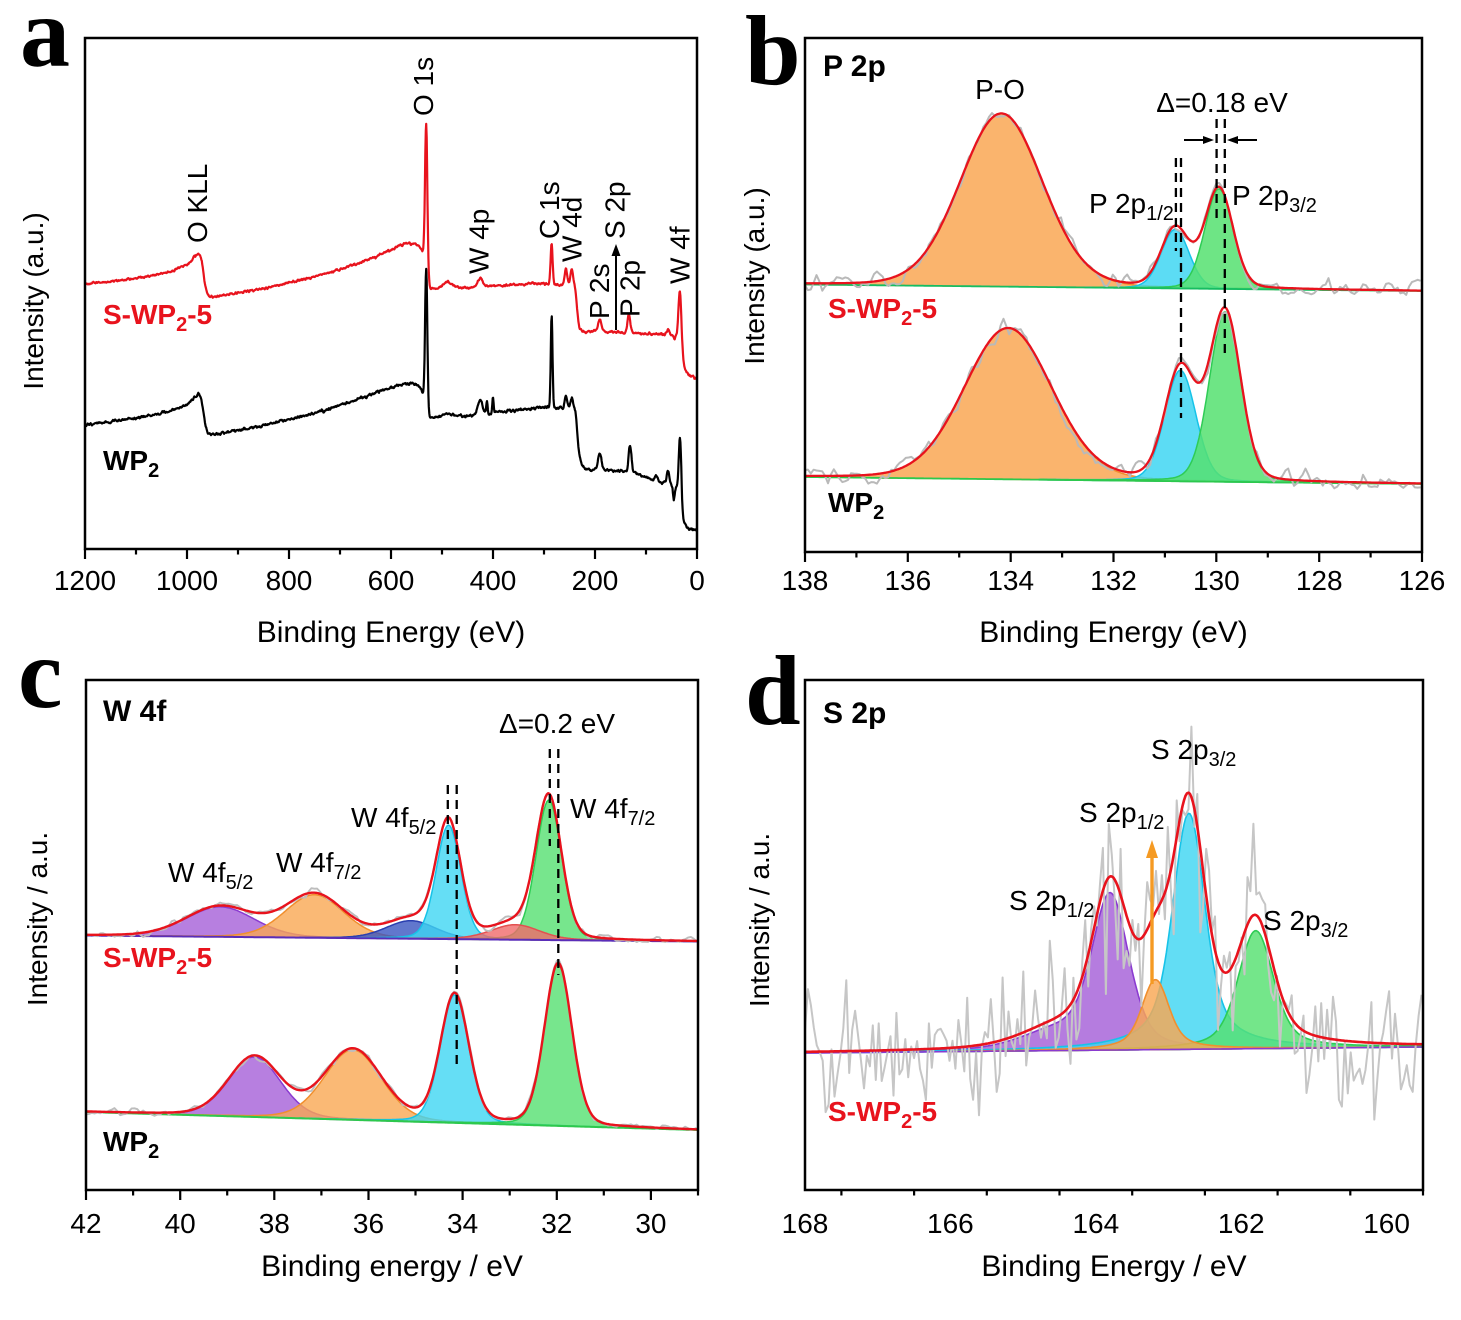 Image resolution: width=1461 pixels, height=1320 pixels. Describe the element at coordinates (274, 1223) in the screenshot. I see `svg-text: 38` at that location.